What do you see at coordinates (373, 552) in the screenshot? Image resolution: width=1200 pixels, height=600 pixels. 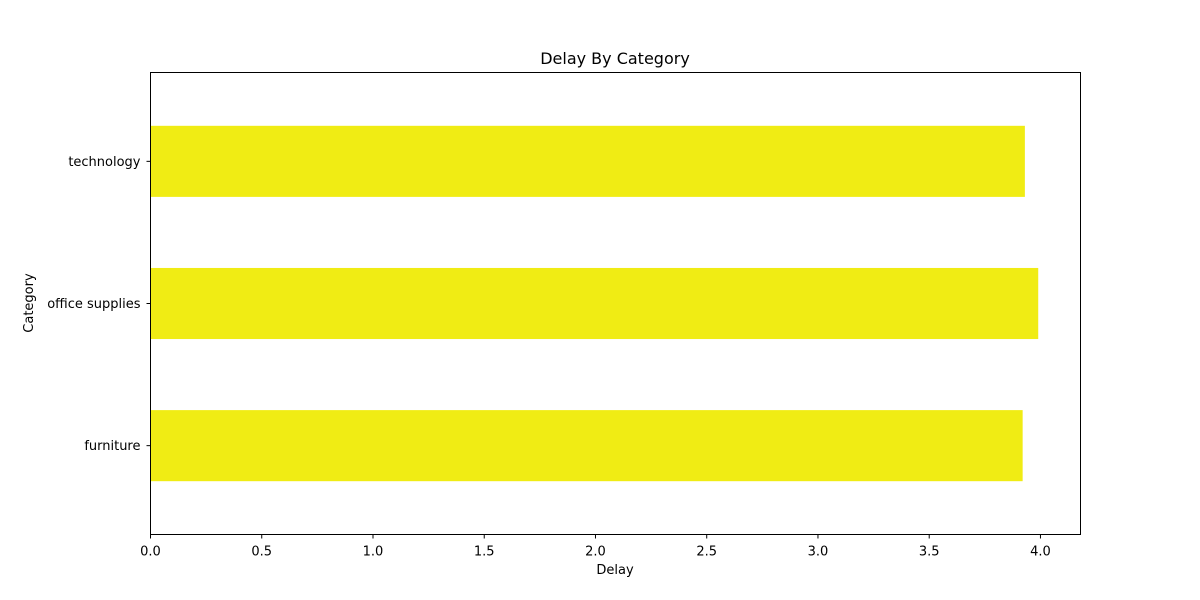 I see `x-tick-label: 1.0` at bounding box center [373, 552].